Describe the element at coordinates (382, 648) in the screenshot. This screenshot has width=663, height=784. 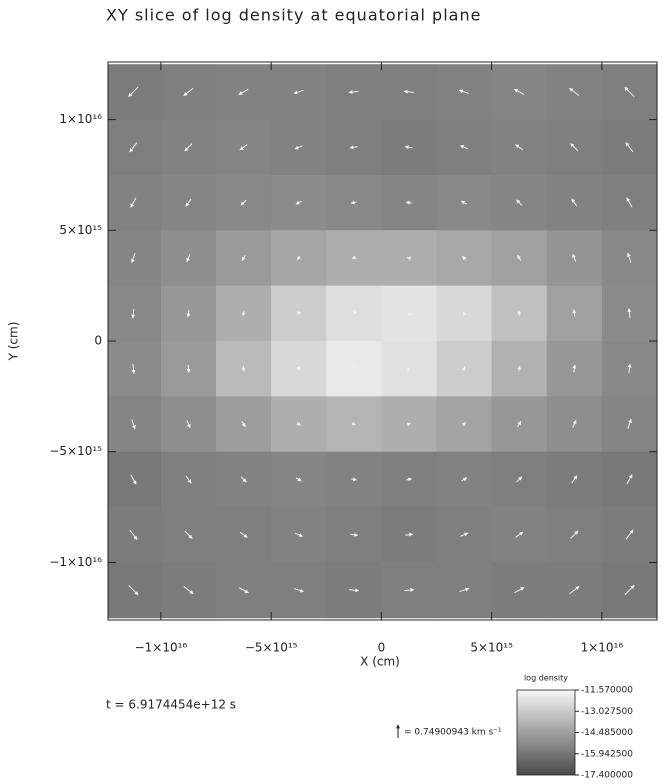
I see `x-tick-label: 0` at that location.